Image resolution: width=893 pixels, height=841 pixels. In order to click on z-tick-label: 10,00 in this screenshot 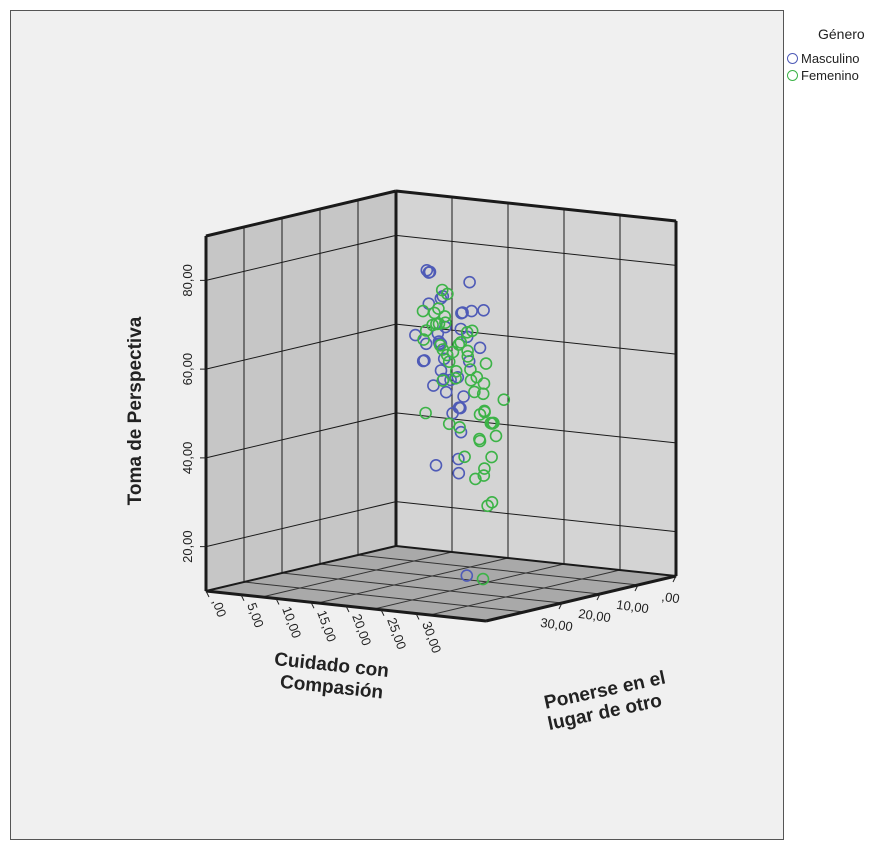, I will do `click(291, 622)`.